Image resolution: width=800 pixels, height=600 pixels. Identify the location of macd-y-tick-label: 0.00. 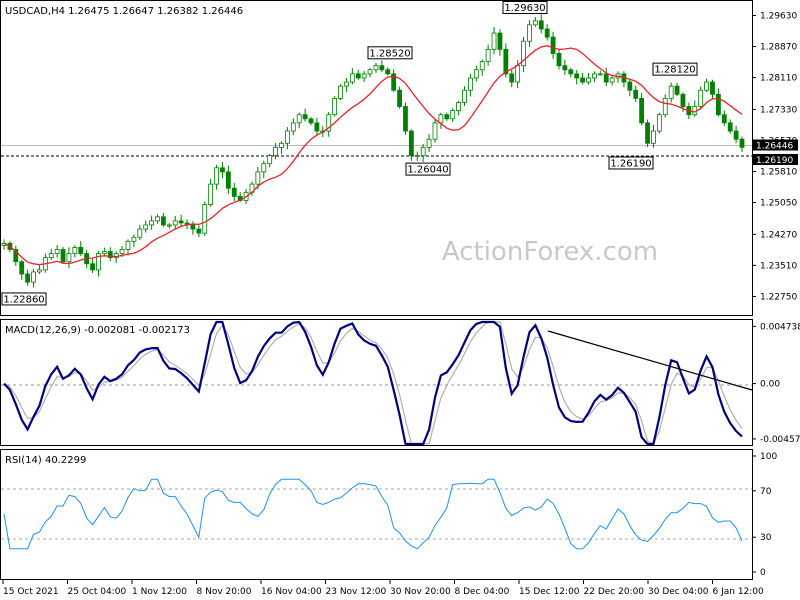
(770, 385).